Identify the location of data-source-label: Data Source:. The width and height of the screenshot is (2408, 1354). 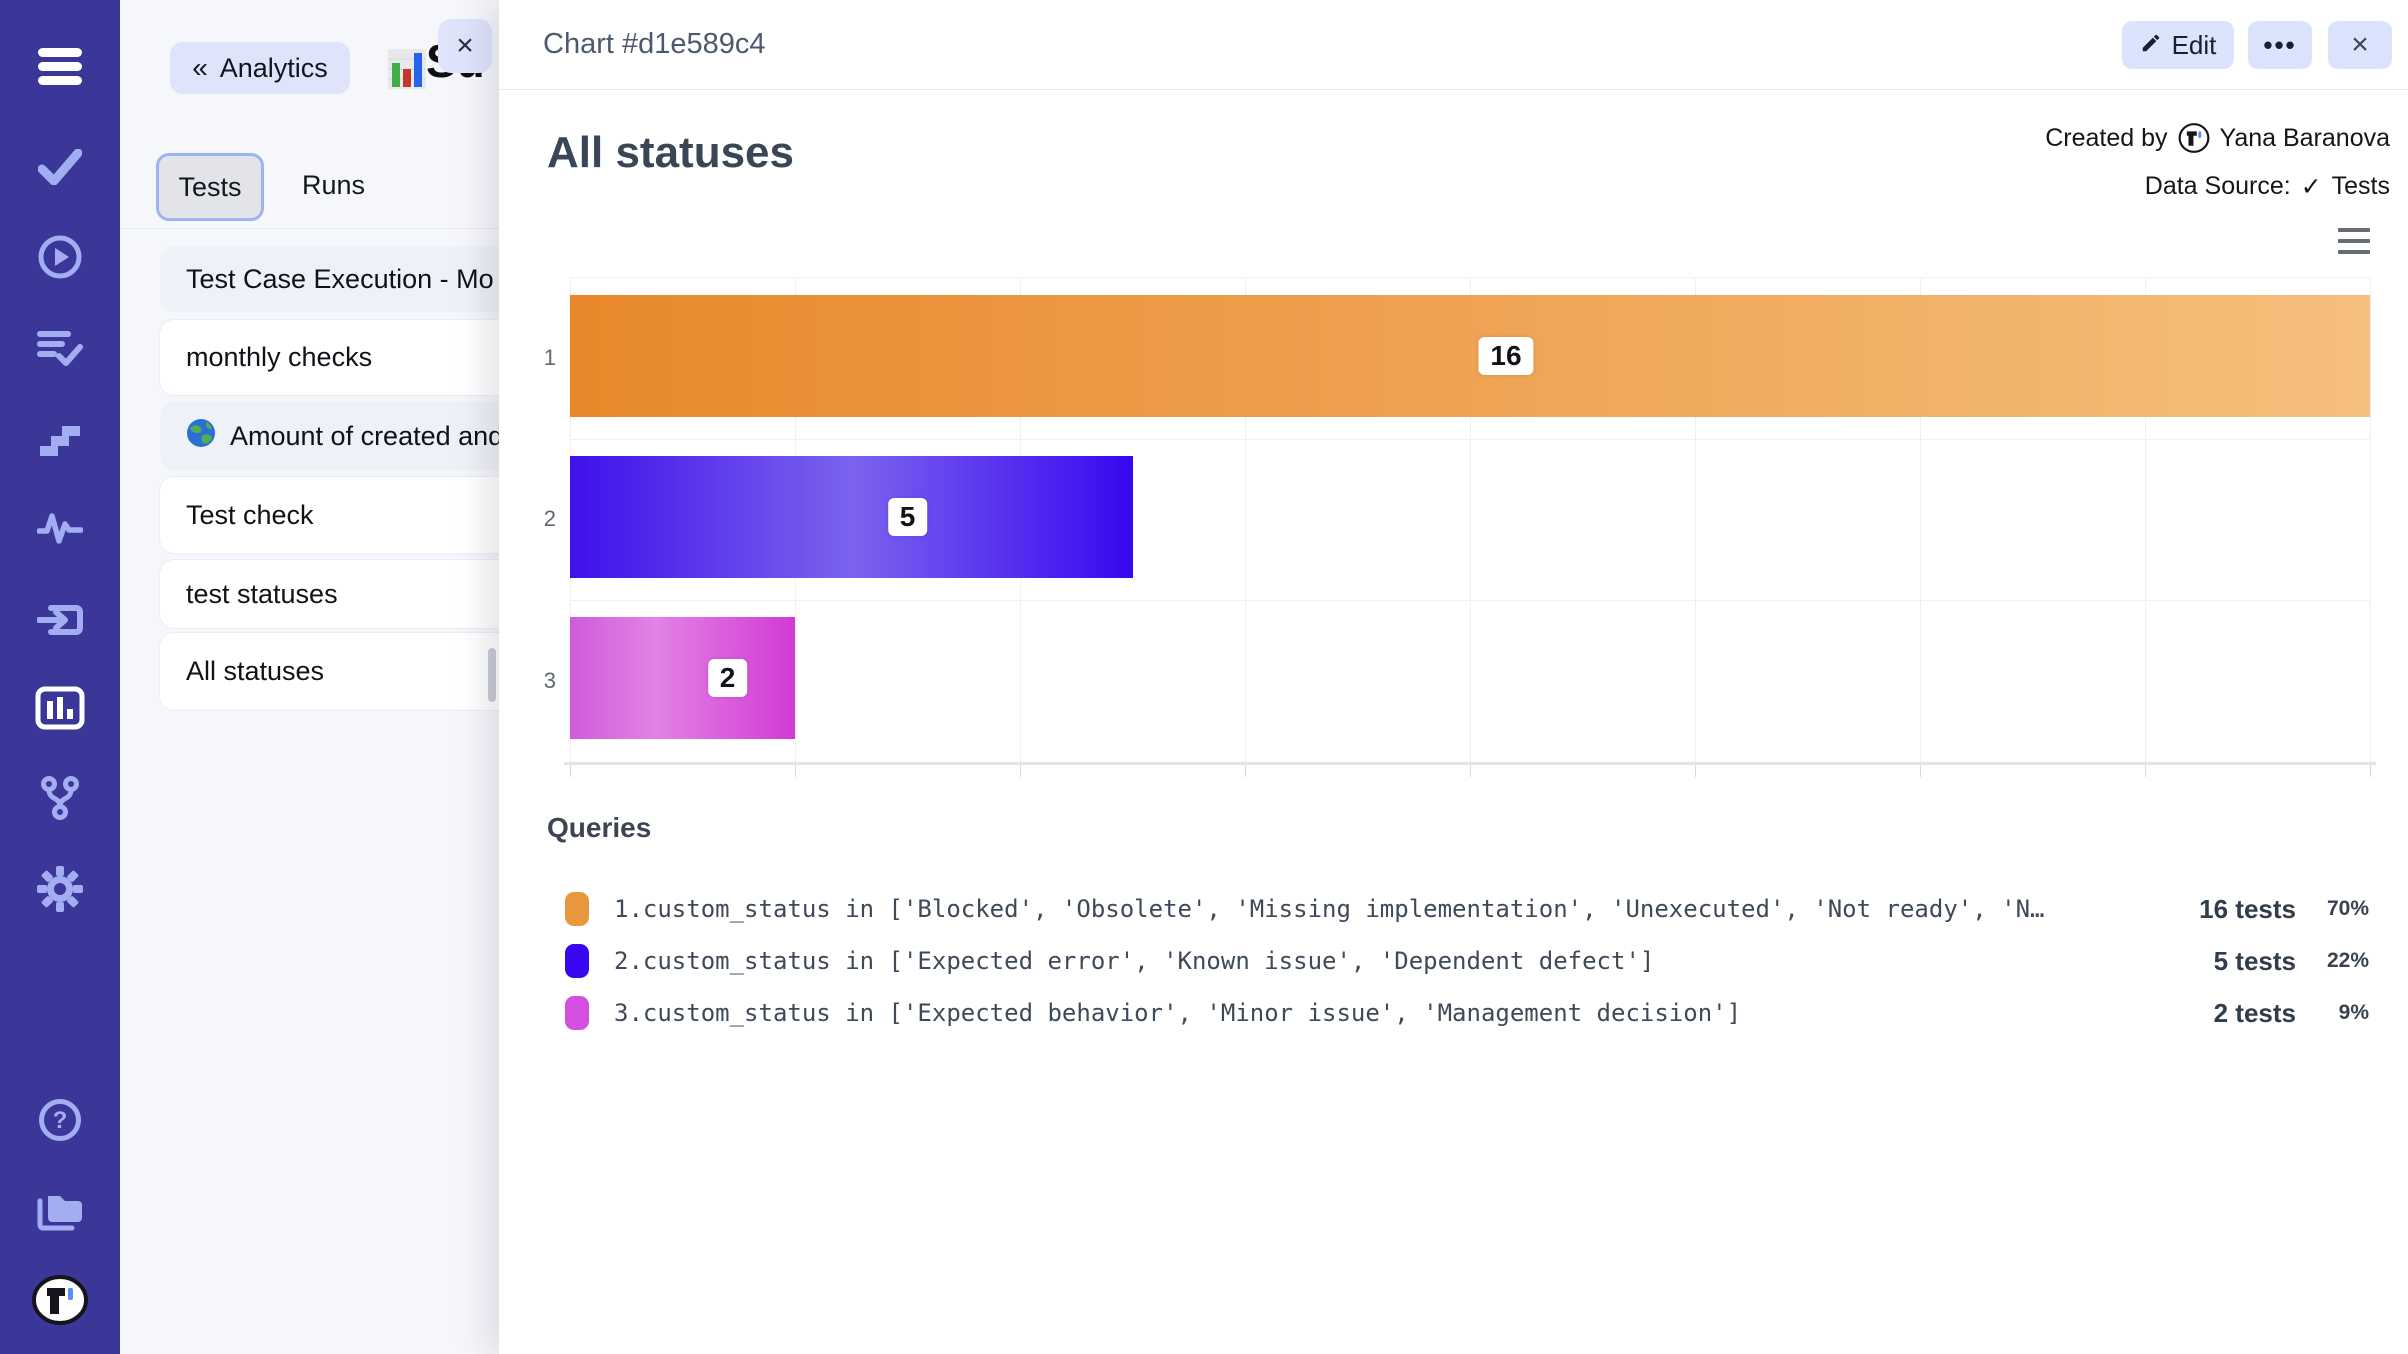
(2217, 186).